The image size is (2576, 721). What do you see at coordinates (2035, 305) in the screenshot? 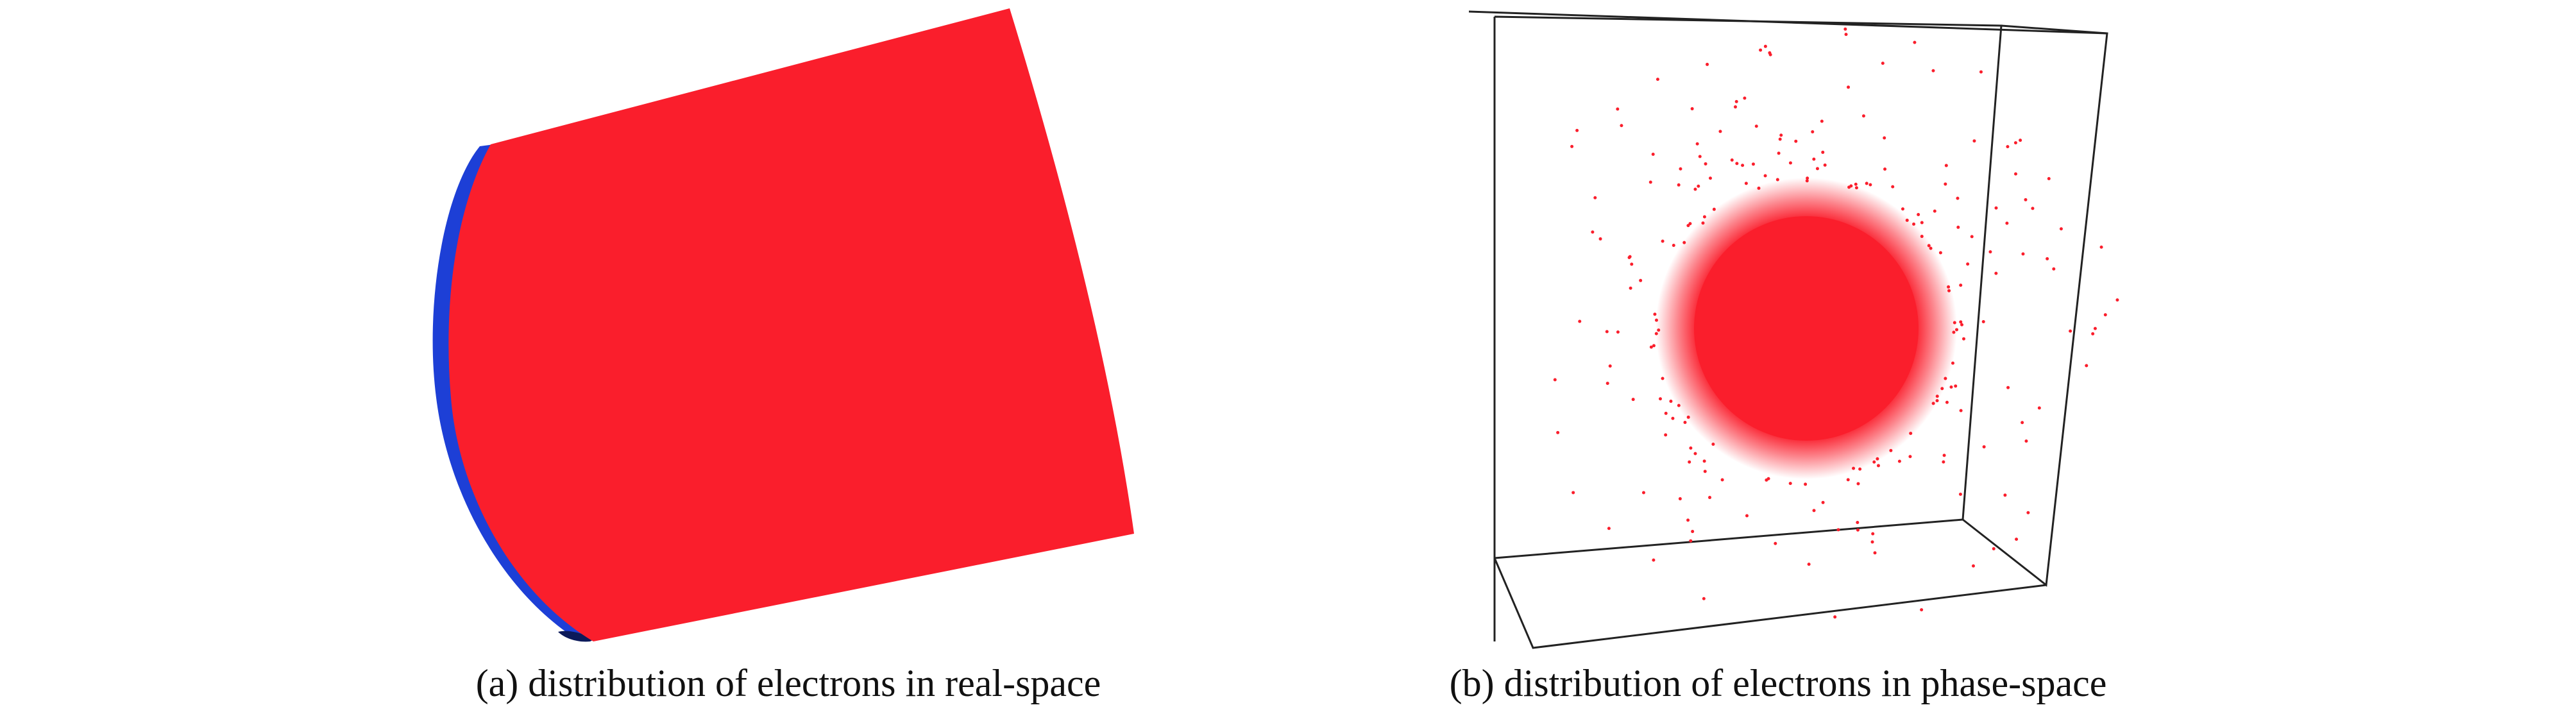
I see `box-side` at bounding box center [2035, 305].